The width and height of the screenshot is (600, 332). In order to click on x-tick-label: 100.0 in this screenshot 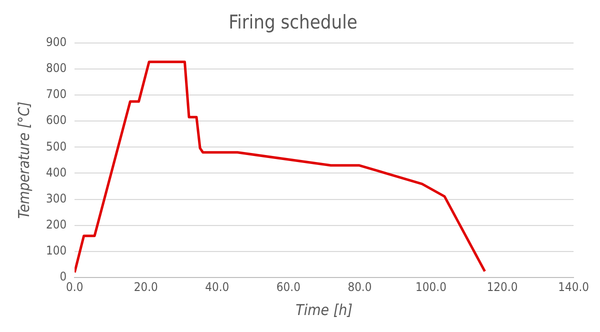, I will do `click(431, 287)`.